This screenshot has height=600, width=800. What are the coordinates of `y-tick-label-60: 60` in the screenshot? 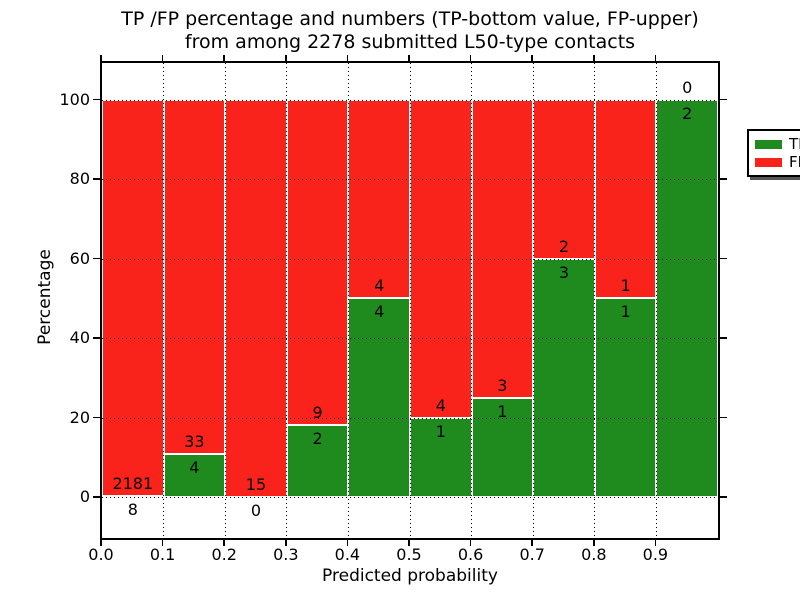 It's located at (79, 258).